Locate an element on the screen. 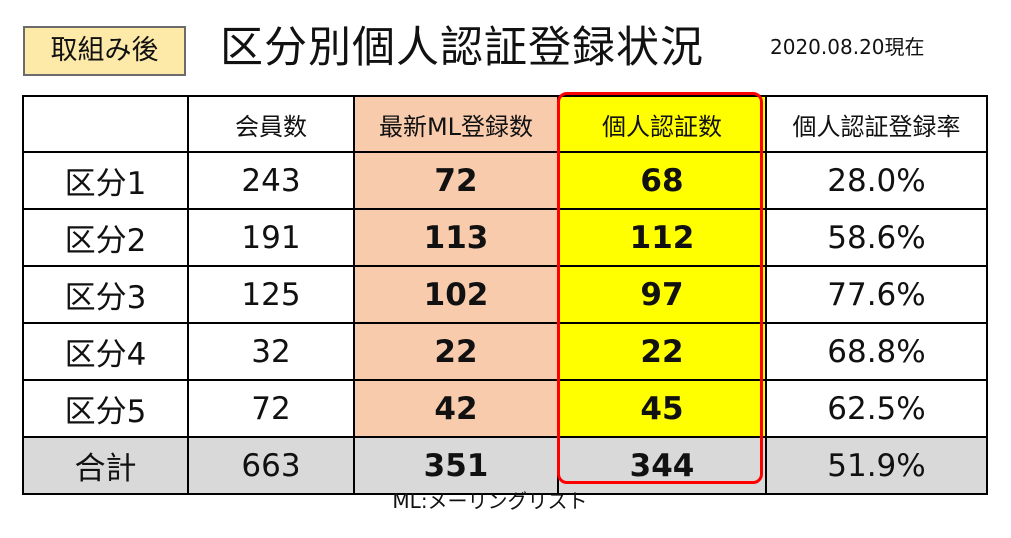 This screenshot has height=538, width=1011. ml-cell: 102 is located at coordinates (456, 294).